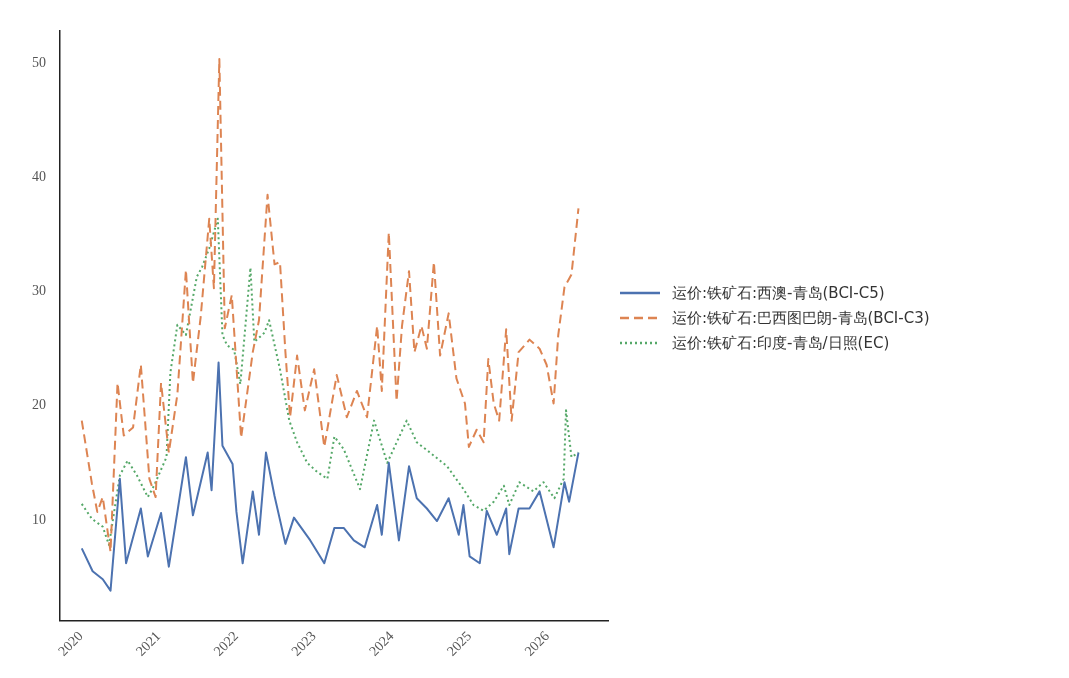  What do you see at coordinates (778, 293) in the screenshot?
I see `legend-label: 运价:铁矿石:西澳-青岛(BCI-C5)` at bounding box center [778, 293].